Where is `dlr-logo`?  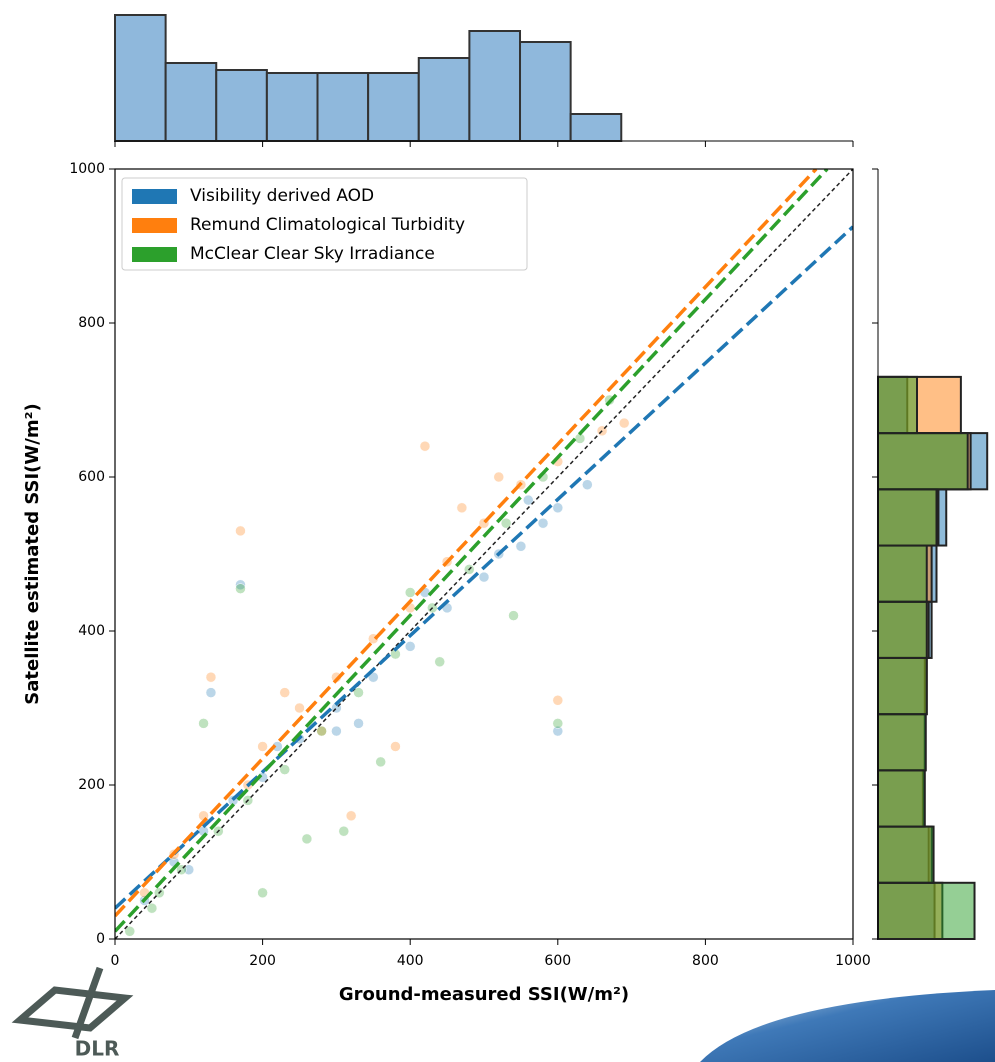
dlr-logo is located at coordinates (72, 1003).